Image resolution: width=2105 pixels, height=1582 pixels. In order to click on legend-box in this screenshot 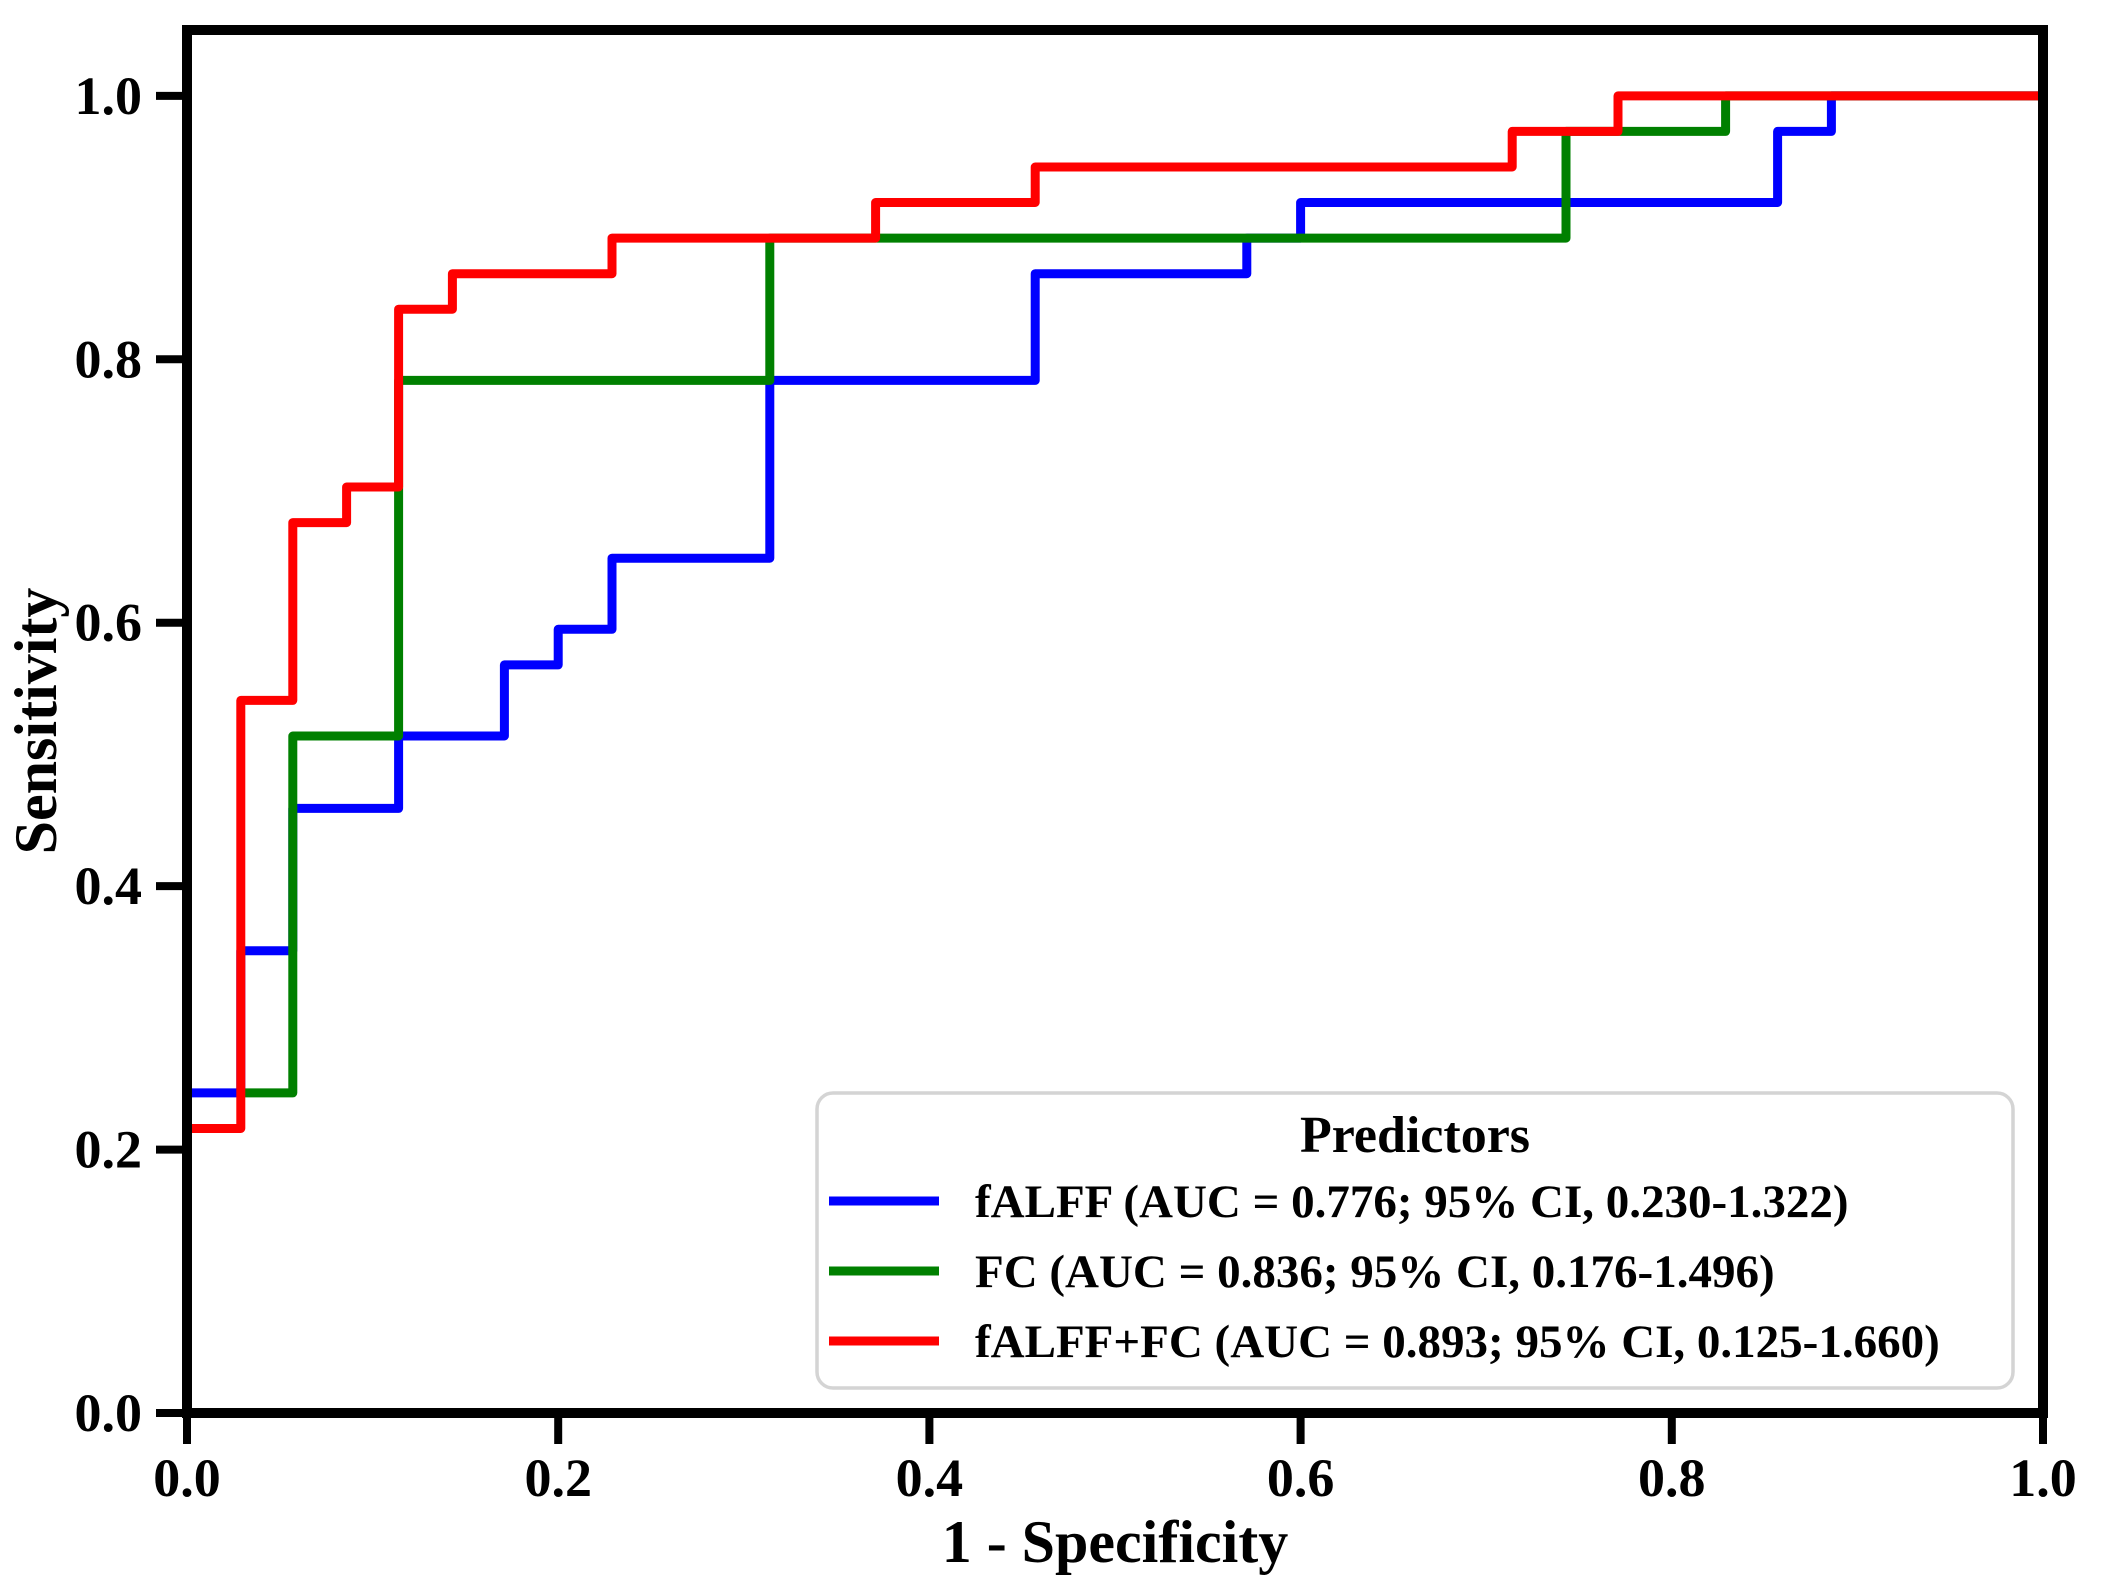, I will do `click(1415, 1240)`.